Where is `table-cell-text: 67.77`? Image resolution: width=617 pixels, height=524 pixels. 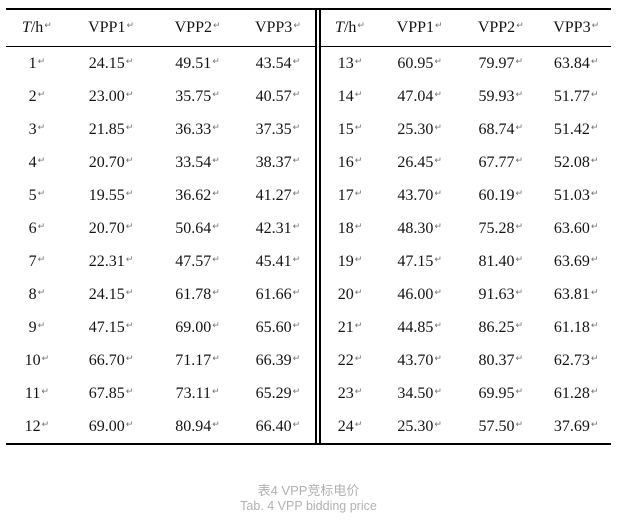
table-cell-text: 67.77 is located at coordinates (496, 162).